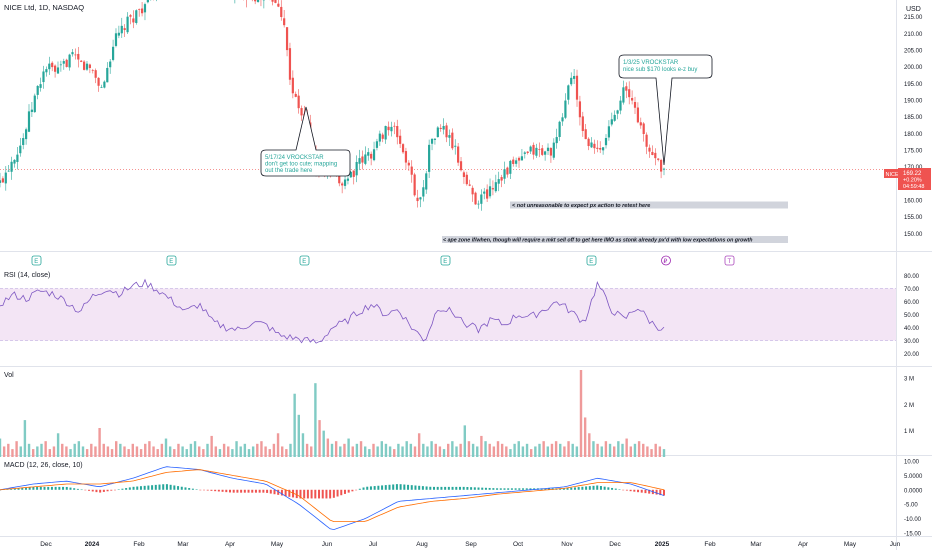 This screenshot has width=932, height=550. I want to click on price-axis-tick-label: 180.00, so click(913, 135).